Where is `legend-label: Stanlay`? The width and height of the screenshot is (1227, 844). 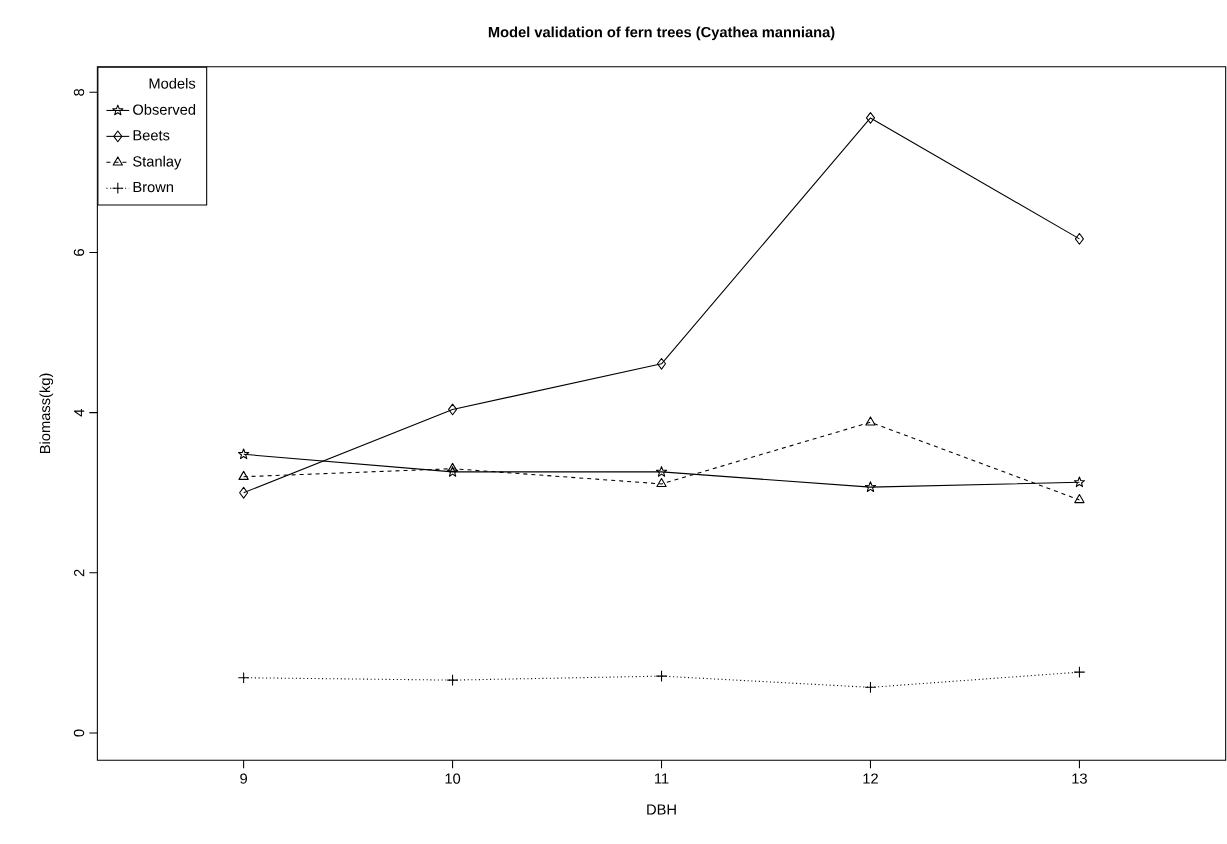 legend-label: Stanlay is located at coordinates (157, 162).